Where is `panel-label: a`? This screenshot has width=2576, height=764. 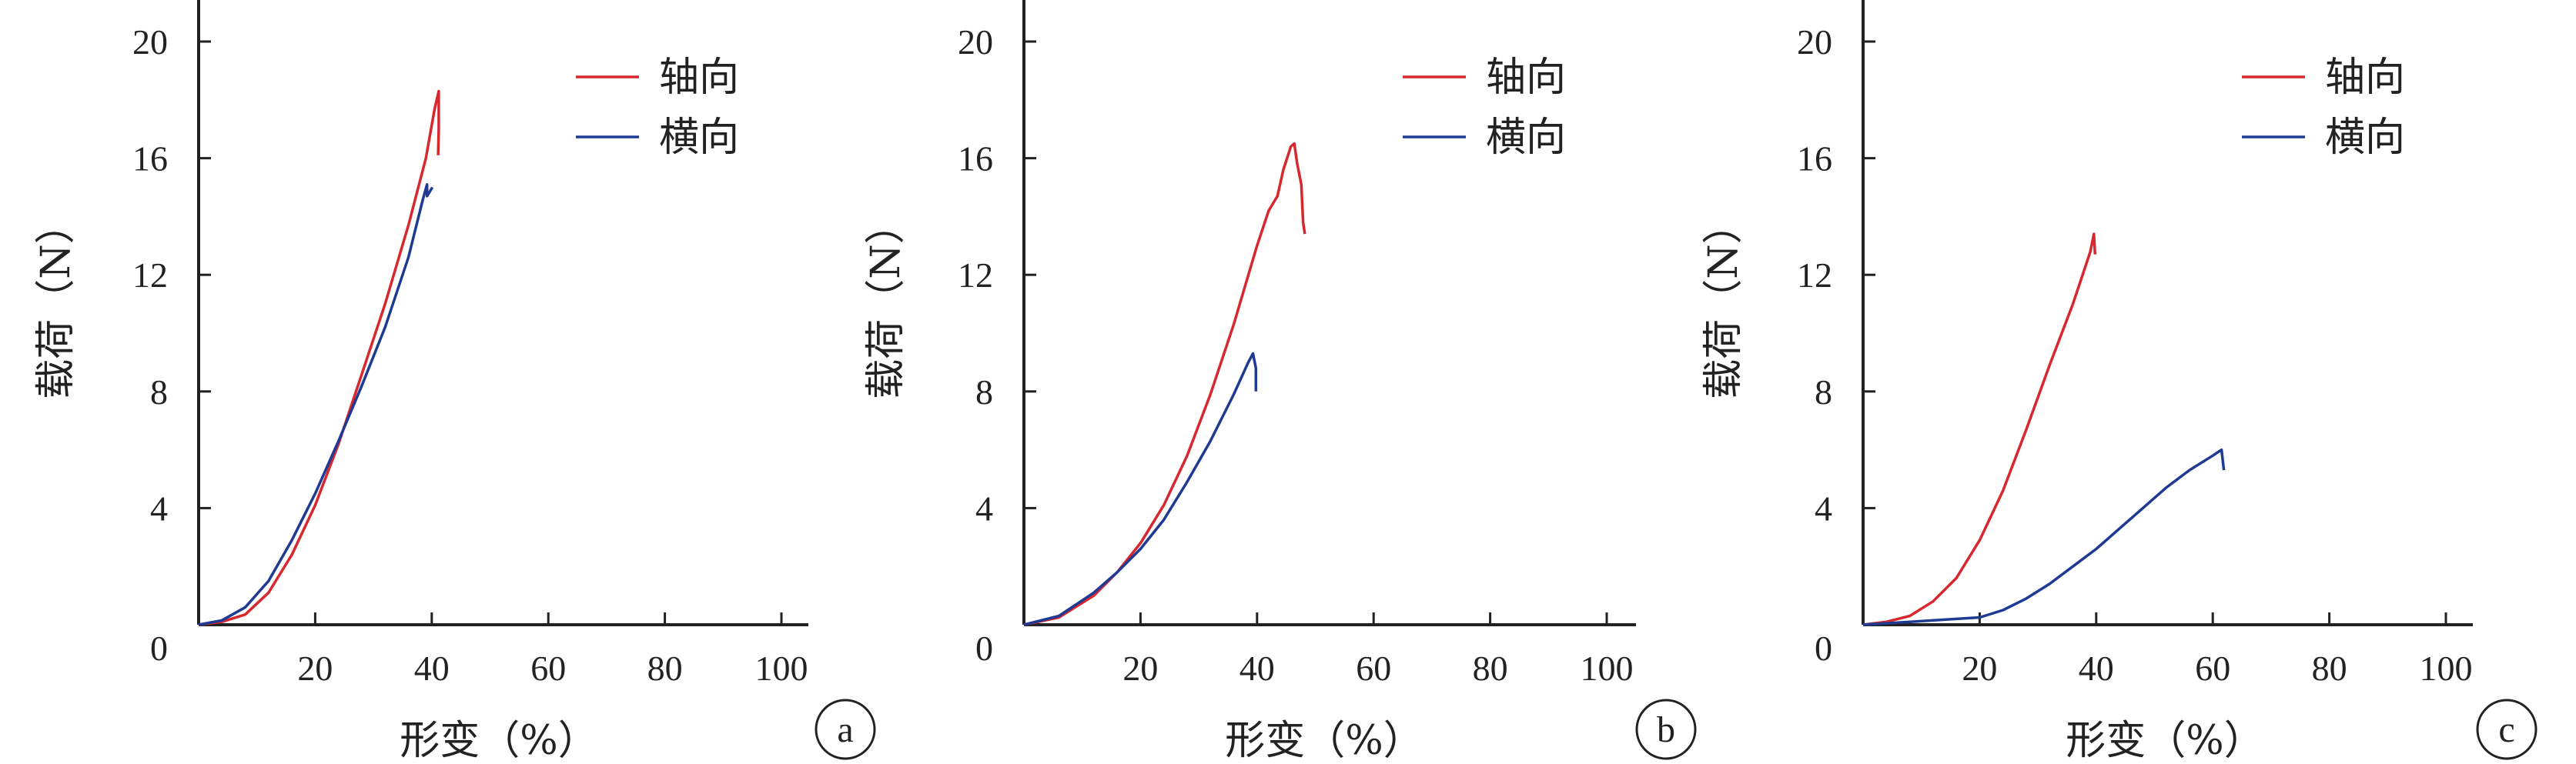 panel-label: a is located at coordinates (845, 729).